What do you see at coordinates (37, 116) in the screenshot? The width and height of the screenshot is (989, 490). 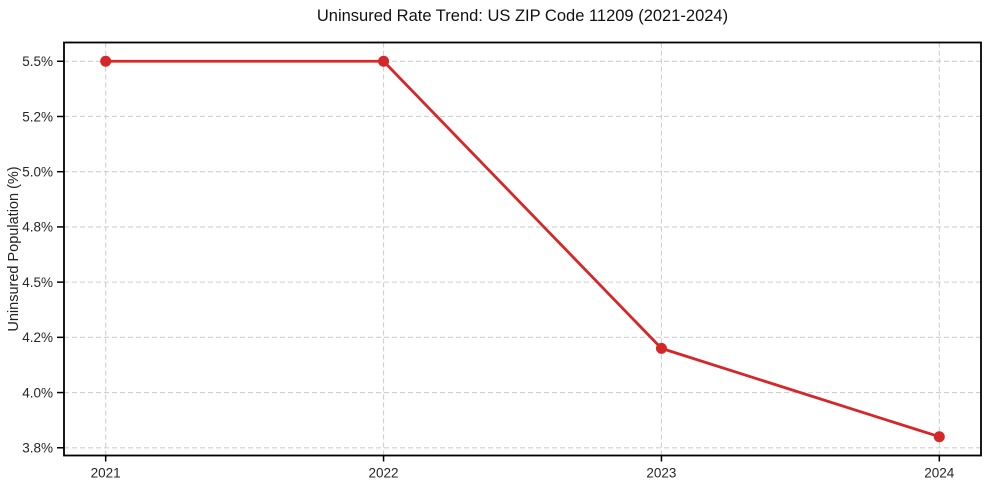 I see `y-tick-label: 5.2%` at bounding box center [37, 116].